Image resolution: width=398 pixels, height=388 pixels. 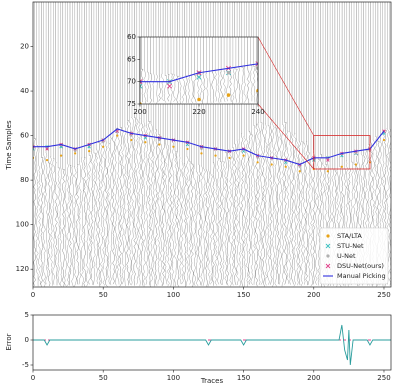 I want to click on zoom-box, so click(x=342, y=152).